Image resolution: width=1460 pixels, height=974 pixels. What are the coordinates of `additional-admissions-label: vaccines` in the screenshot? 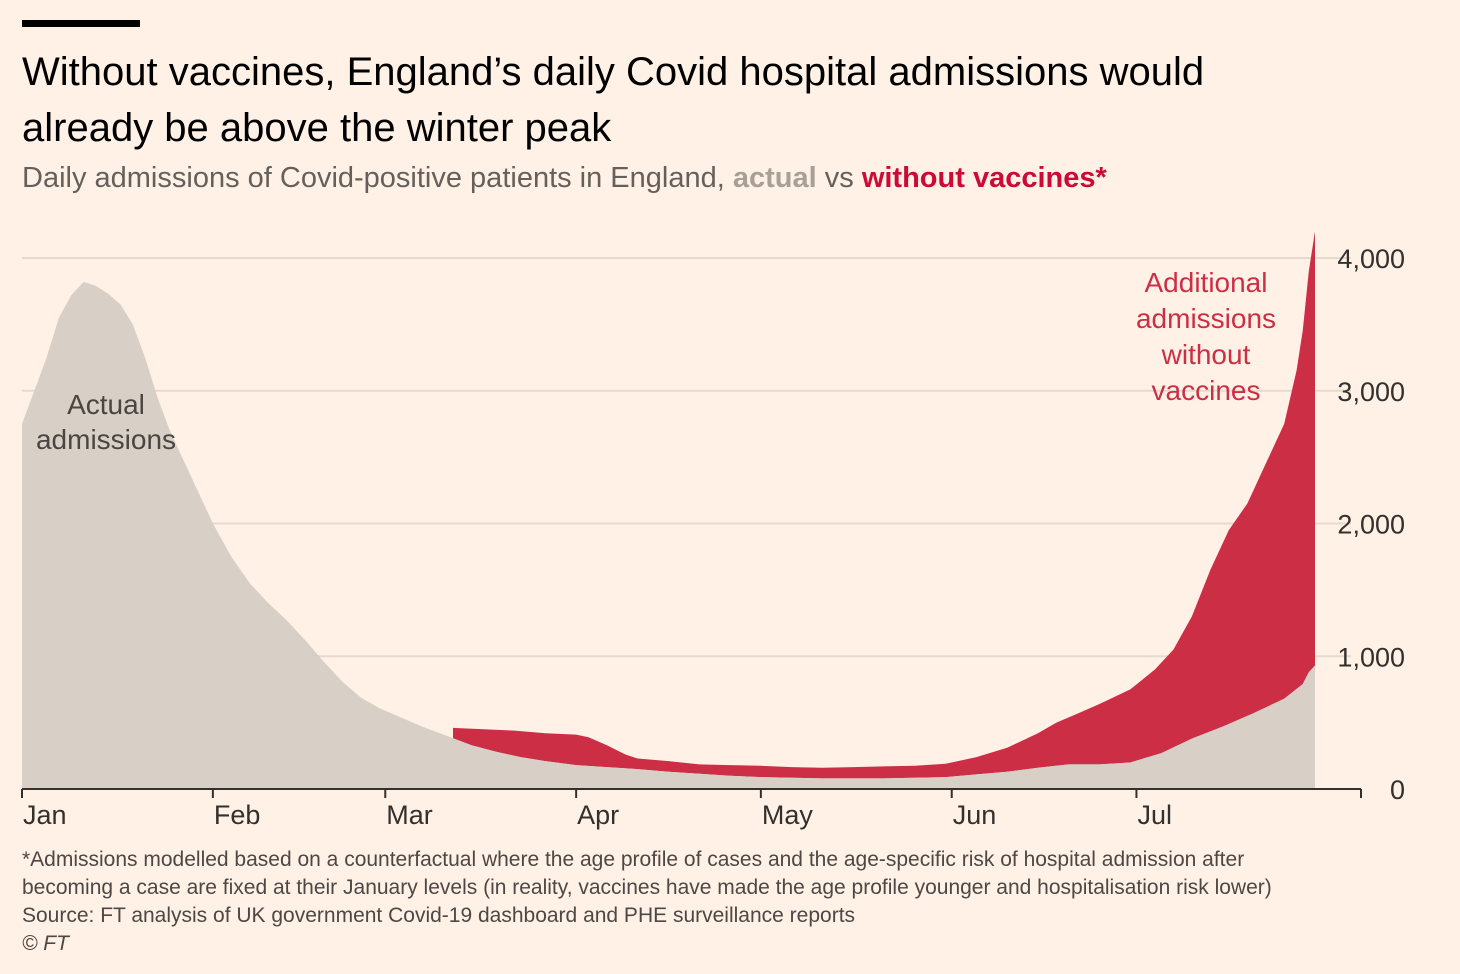 It's located at (1206, 390).